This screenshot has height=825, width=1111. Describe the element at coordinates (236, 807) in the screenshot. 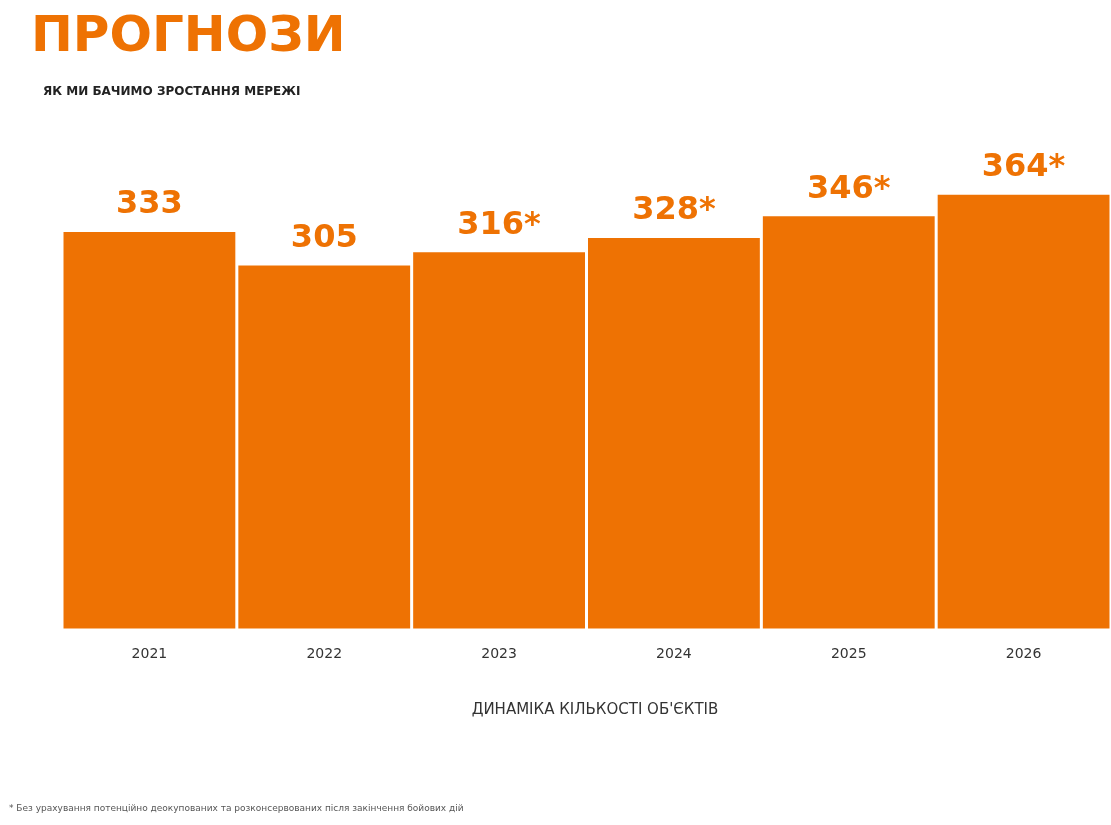

I see `text: * Без урахування потенційно деокупованих та розконсервованих після закінчення бойових дій` at that location.